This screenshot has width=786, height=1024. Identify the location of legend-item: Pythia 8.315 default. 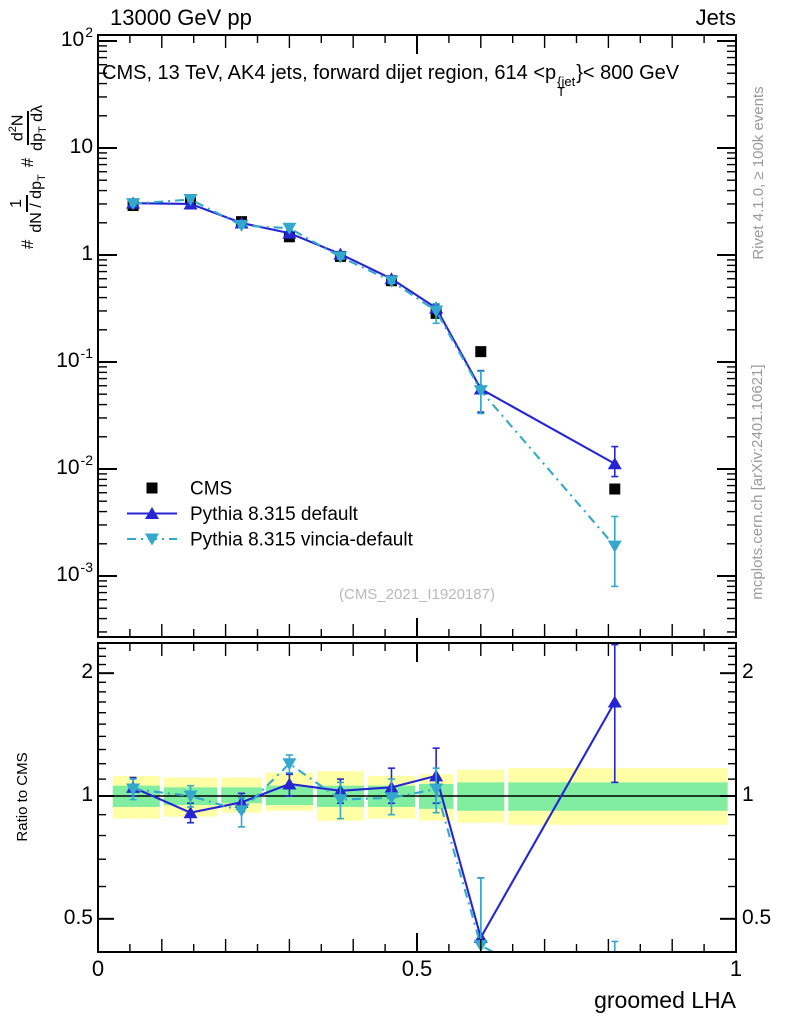
(243, 514).